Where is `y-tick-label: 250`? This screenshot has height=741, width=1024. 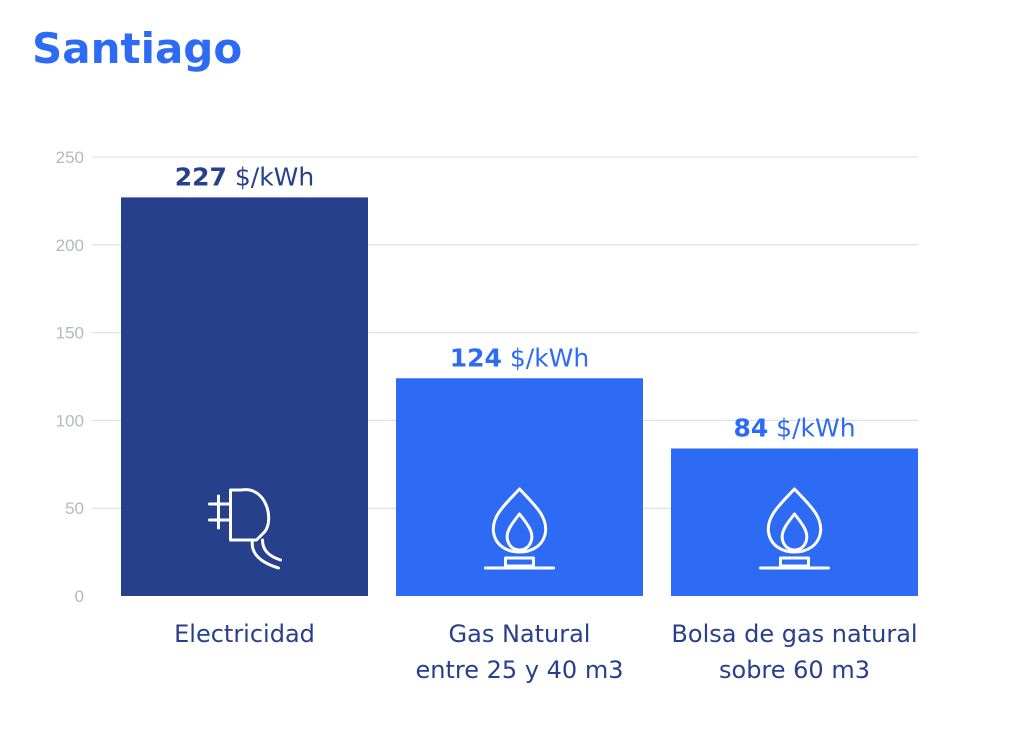 y-tick-label: 250 is located at coordinates (70, 157).